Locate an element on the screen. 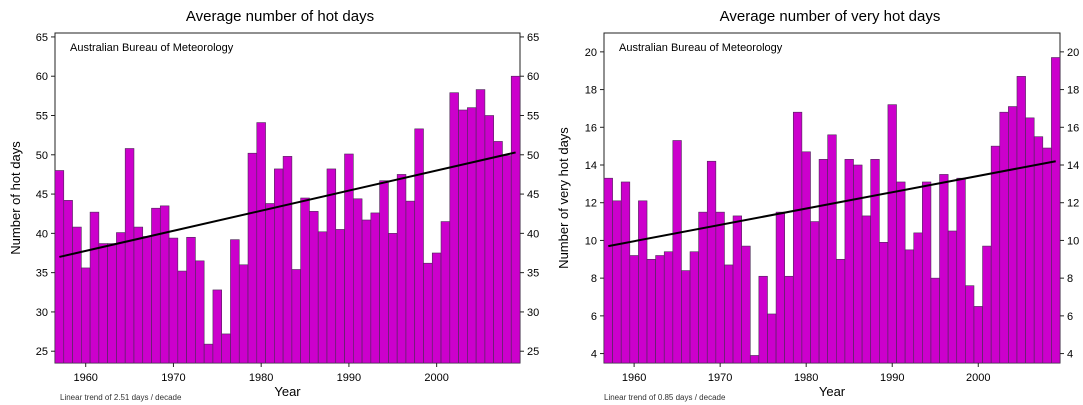 This screenshot has width=1083, height=405. y-tick-label-left: 35 is located at coordinates (42, 274).